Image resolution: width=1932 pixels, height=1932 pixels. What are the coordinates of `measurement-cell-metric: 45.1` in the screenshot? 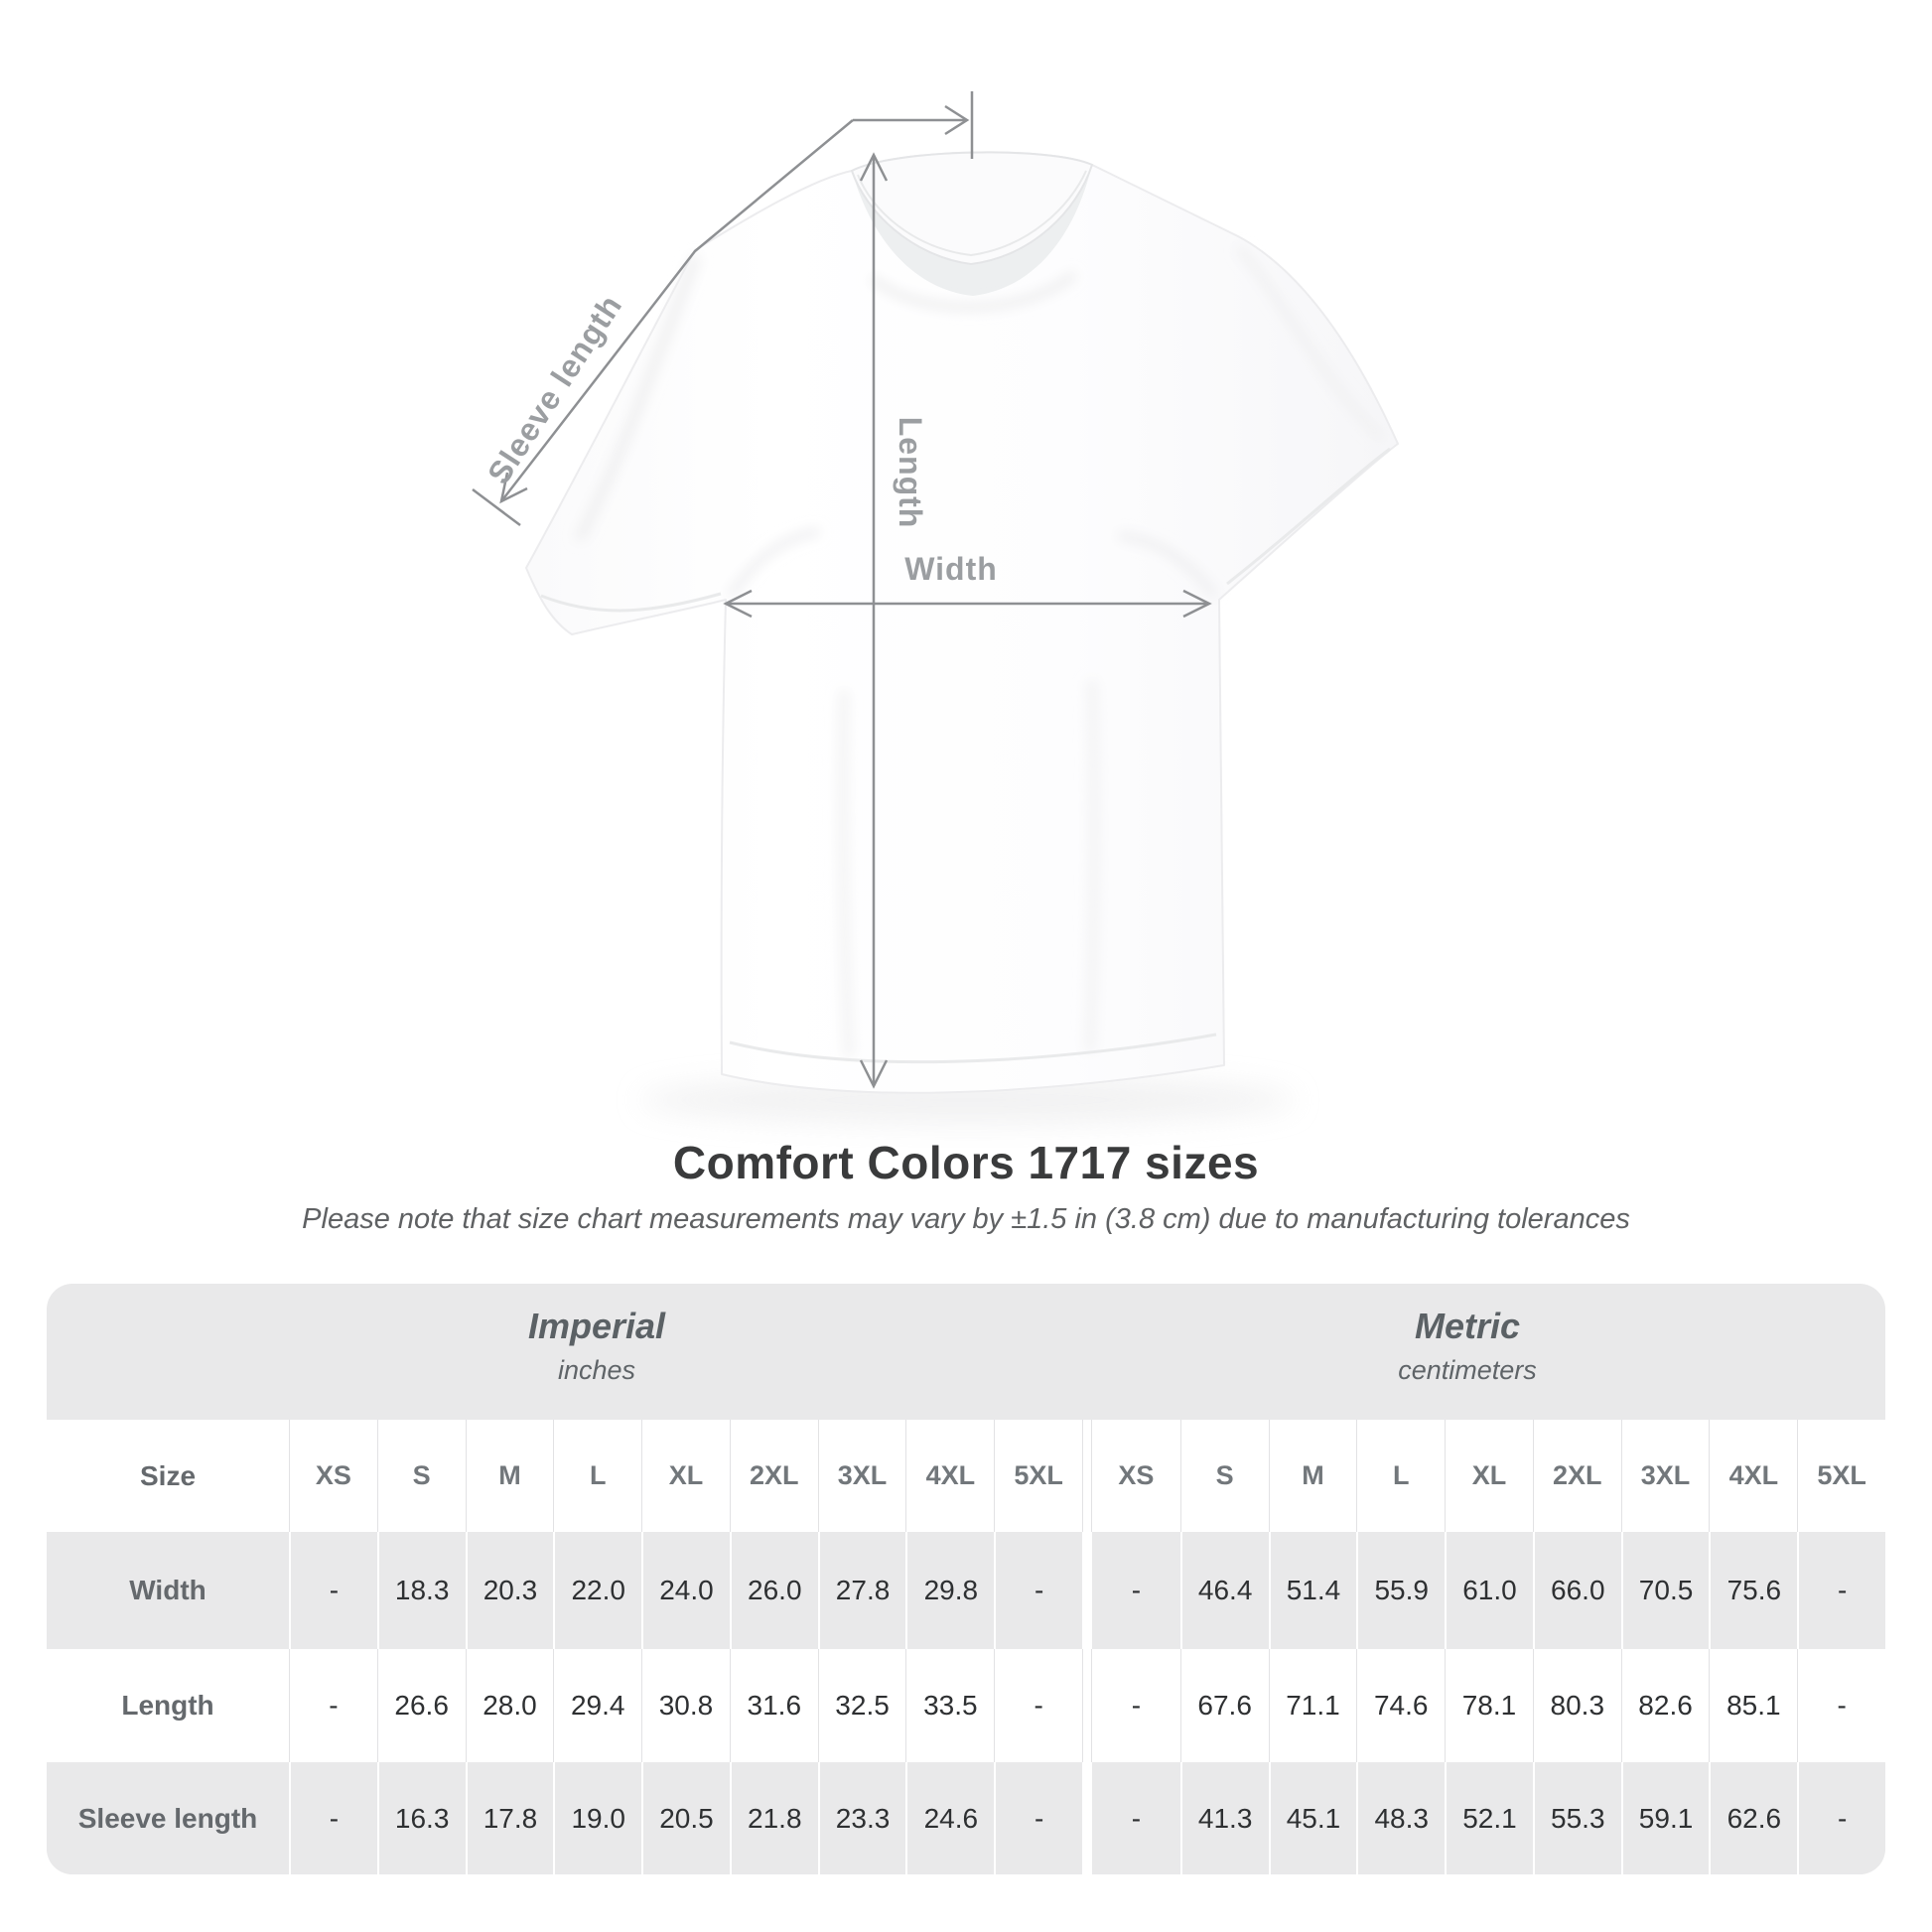 It's located at (1313, 1818).